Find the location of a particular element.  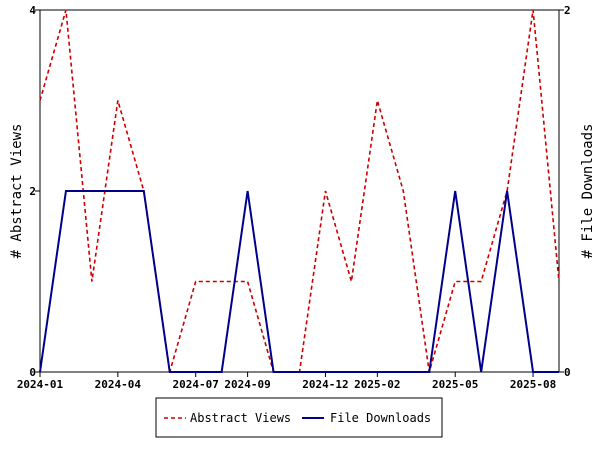

legend: Abstract Views File Downloads is located at coordinates (299, 417).